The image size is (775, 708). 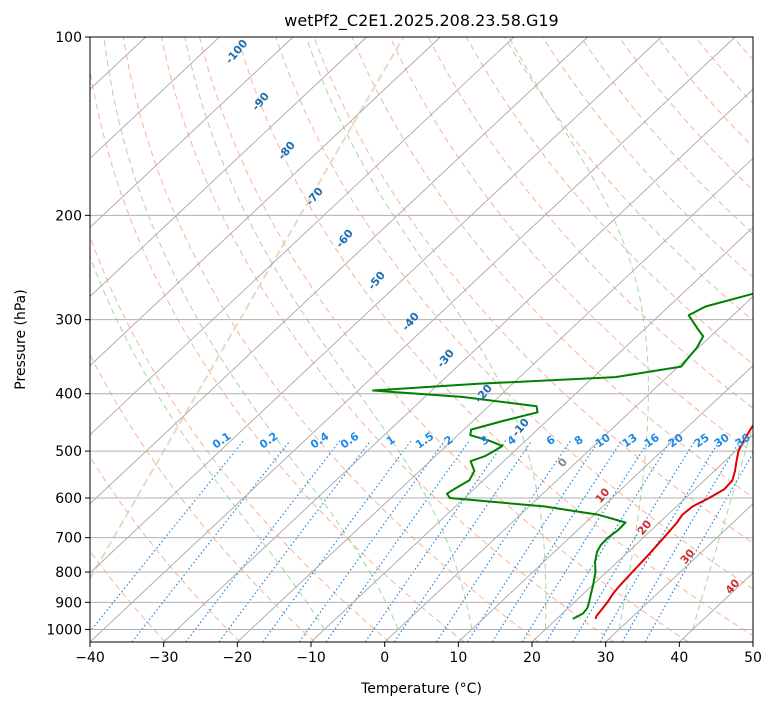 I want to click on y-tick-label: 700, so click(x=68, y=539).